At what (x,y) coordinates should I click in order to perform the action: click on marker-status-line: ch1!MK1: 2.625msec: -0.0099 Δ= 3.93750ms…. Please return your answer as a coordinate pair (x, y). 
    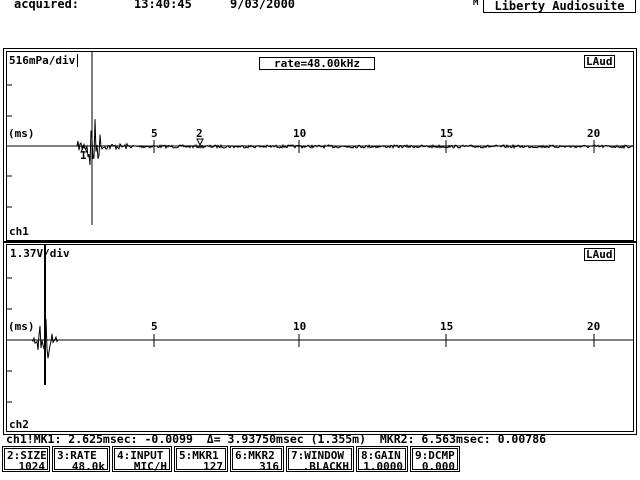
    Looking at the image, I should click on (276, 439).